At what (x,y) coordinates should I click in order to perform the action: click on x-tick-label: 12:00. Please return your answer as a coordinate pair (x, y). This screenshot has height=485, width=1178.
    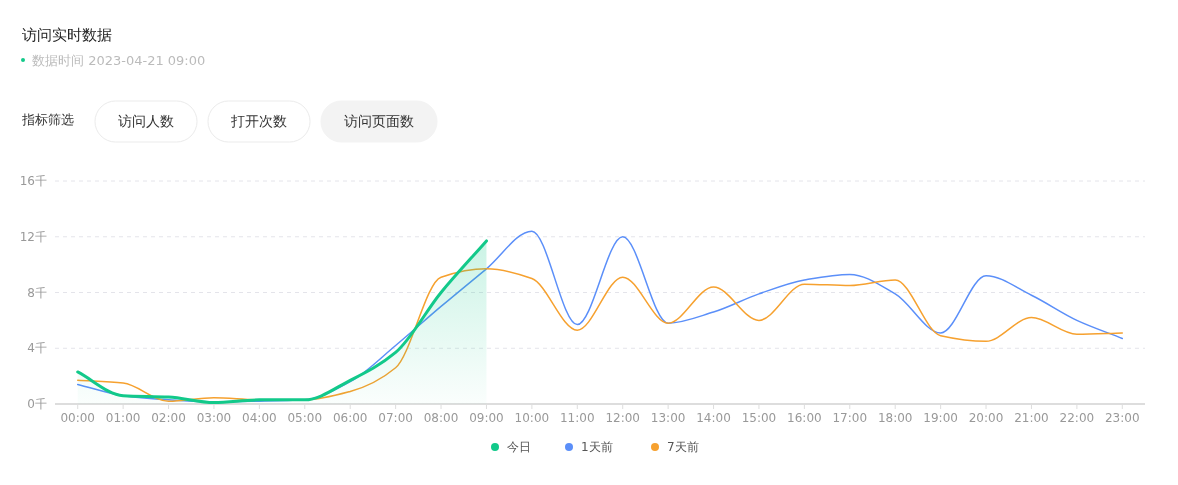
    Looking at the image, I should click on (623, 418).